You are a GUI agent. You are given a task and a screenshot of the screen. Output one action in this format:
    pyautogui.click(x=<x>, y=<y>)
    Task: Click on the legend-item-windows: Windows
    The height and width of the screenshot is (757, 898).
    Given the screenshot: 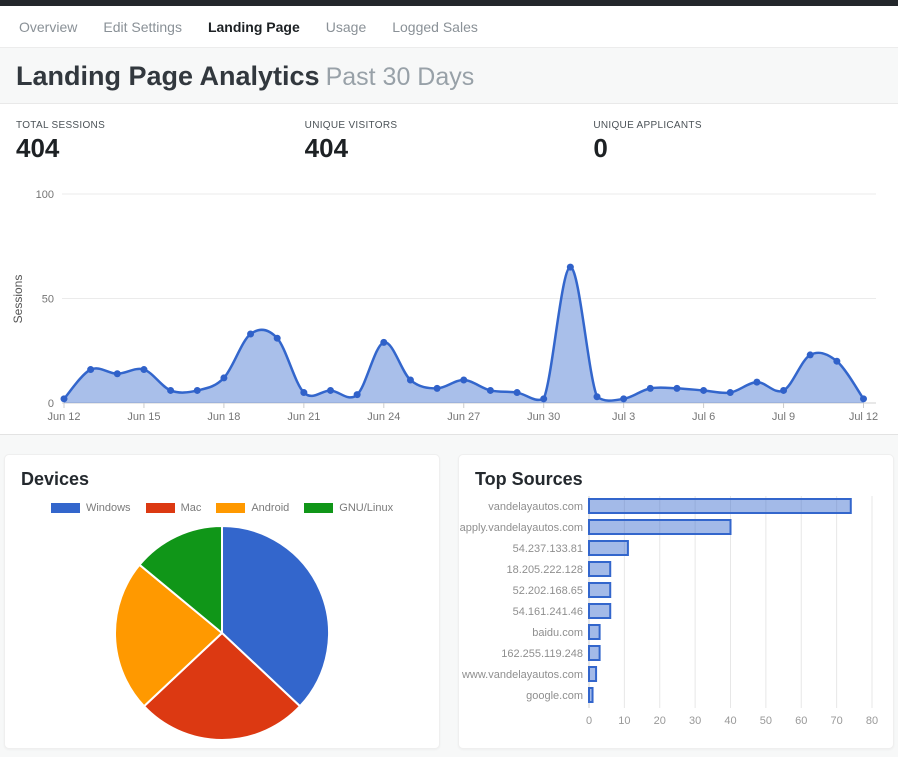 What is the action you would take?
    pyautogui.click(x=90, y=508)
    